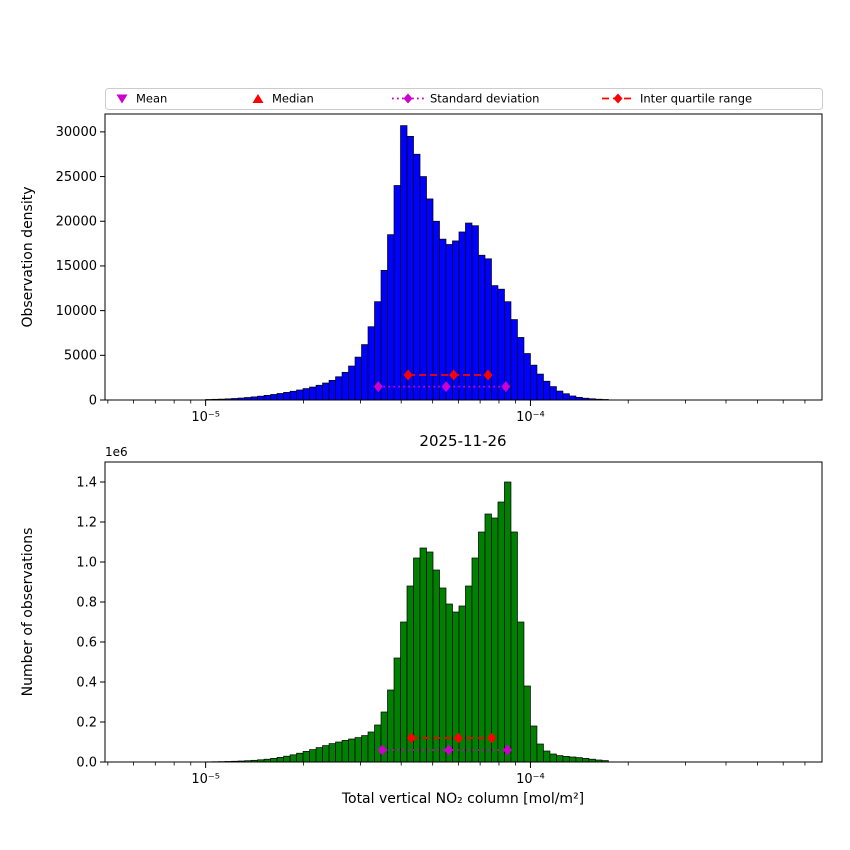 This screenshot has width=850, height=850. I want to click on legend-label-inter-quartile-range: Inter quartile range, so click(696, 99).